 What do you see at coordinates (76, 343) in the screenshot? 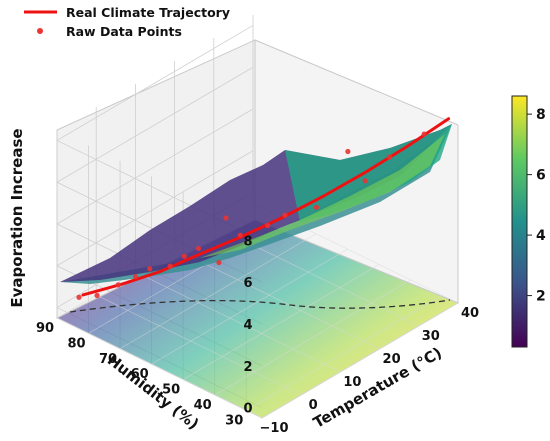
I see `y-tick-label: 80` at bounding box center [76, 343].